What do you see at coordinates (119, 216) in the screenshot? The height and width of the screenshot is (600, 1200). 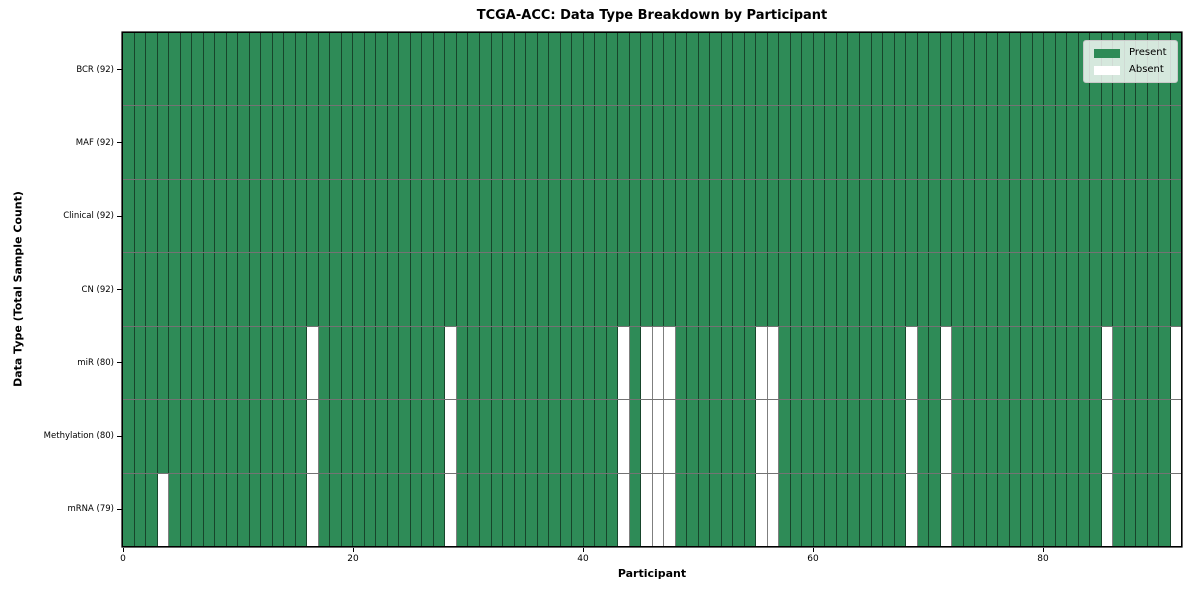 I see `y-tick-mark` at bounding box center [119, 216].